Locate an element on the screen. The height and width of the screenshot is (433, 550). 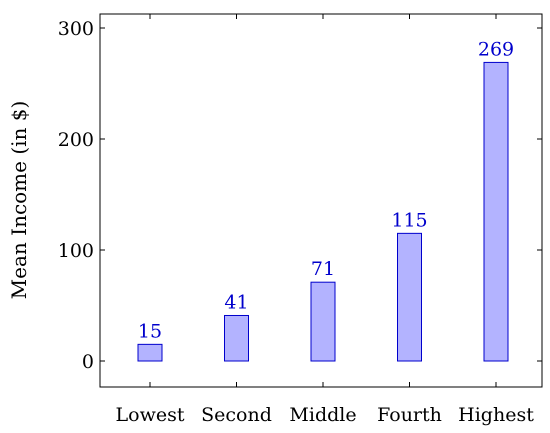
bar-fourth is located at coordinates (409, 297).